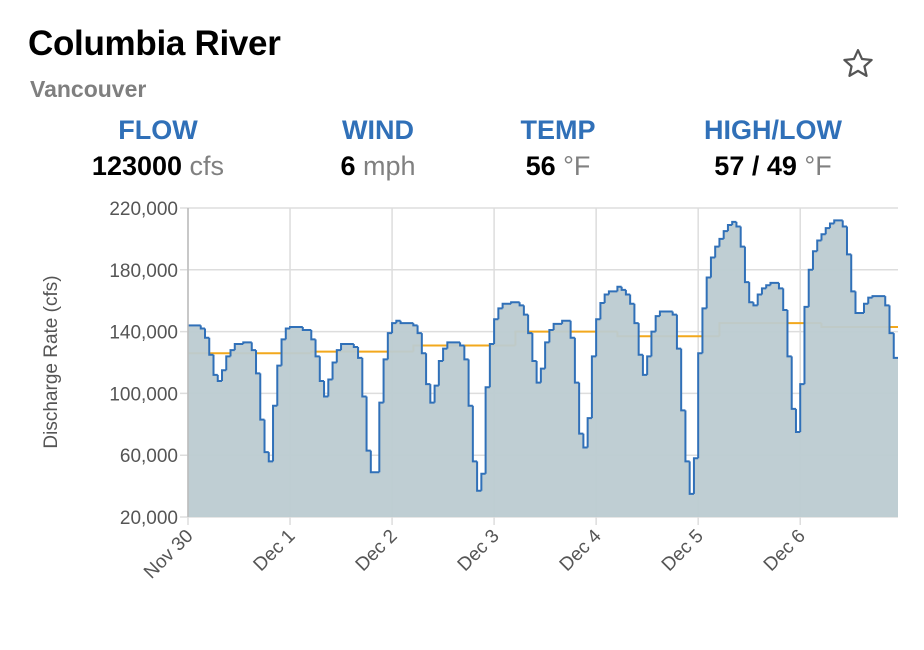 This screenshot has width=924, height=650. What do you see at coordinates (88, 89) in the screenshot?
I see `location-subtitle: Vancouver` at bounding box center [88, 89].